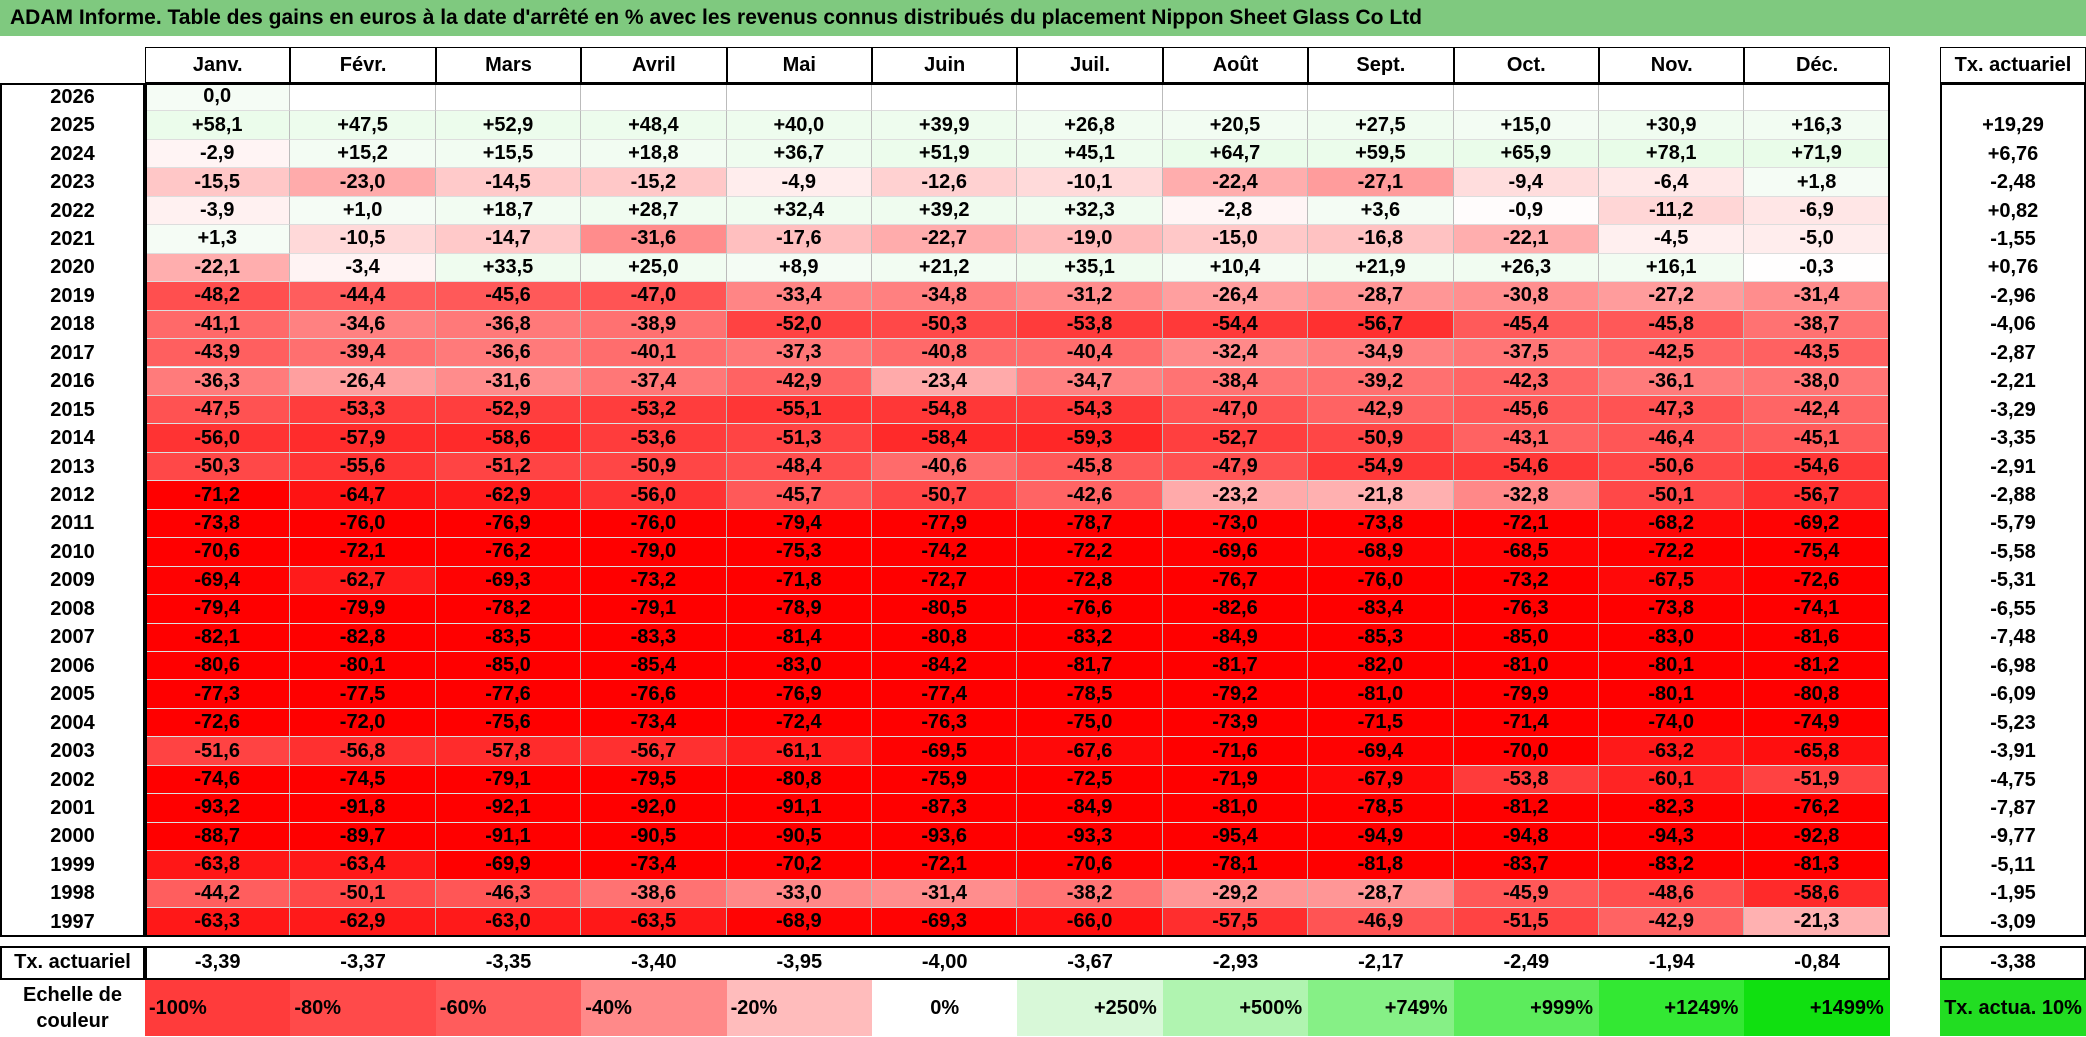 This screenshot has width=2086, height=1037. Describe the element at coordinates (1090, 780) in the screenshot. I see `heatmap-cell: -72,5` at that location.